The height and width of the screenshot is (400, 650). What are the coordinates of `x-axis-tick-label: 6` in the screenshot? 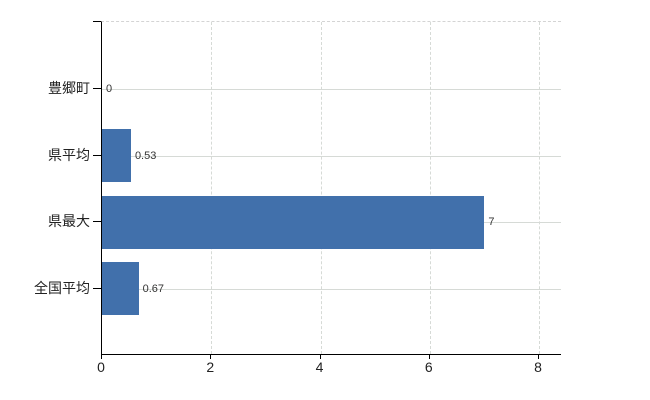 It's located at (428, 367).